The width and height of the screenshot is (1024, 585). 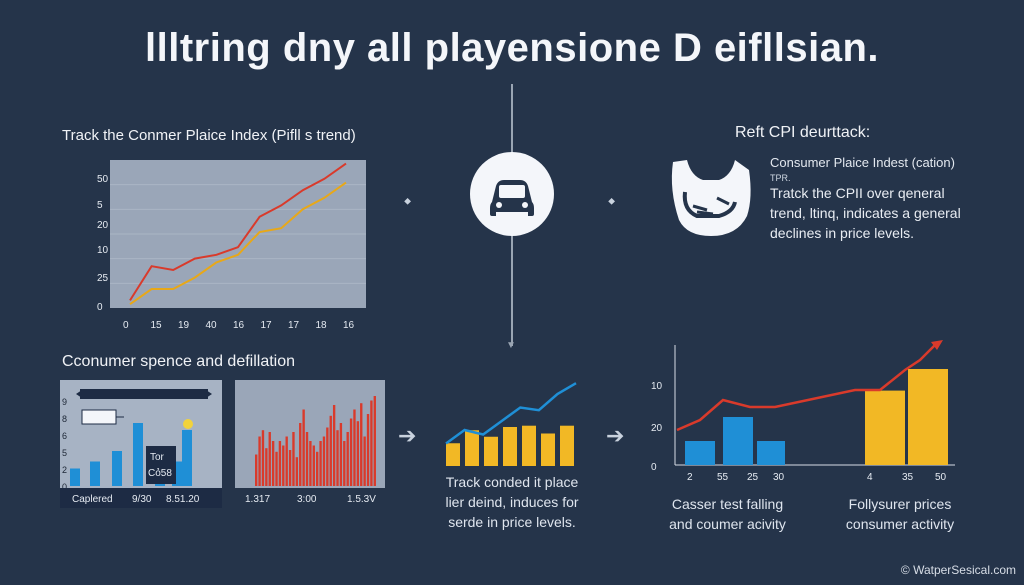 I want to click on consumer-bar-chart: 9 8 6 5 2 0 Tor Cỏ58 Caplered 9/30 8.51.20, so click(x=141, y=444).